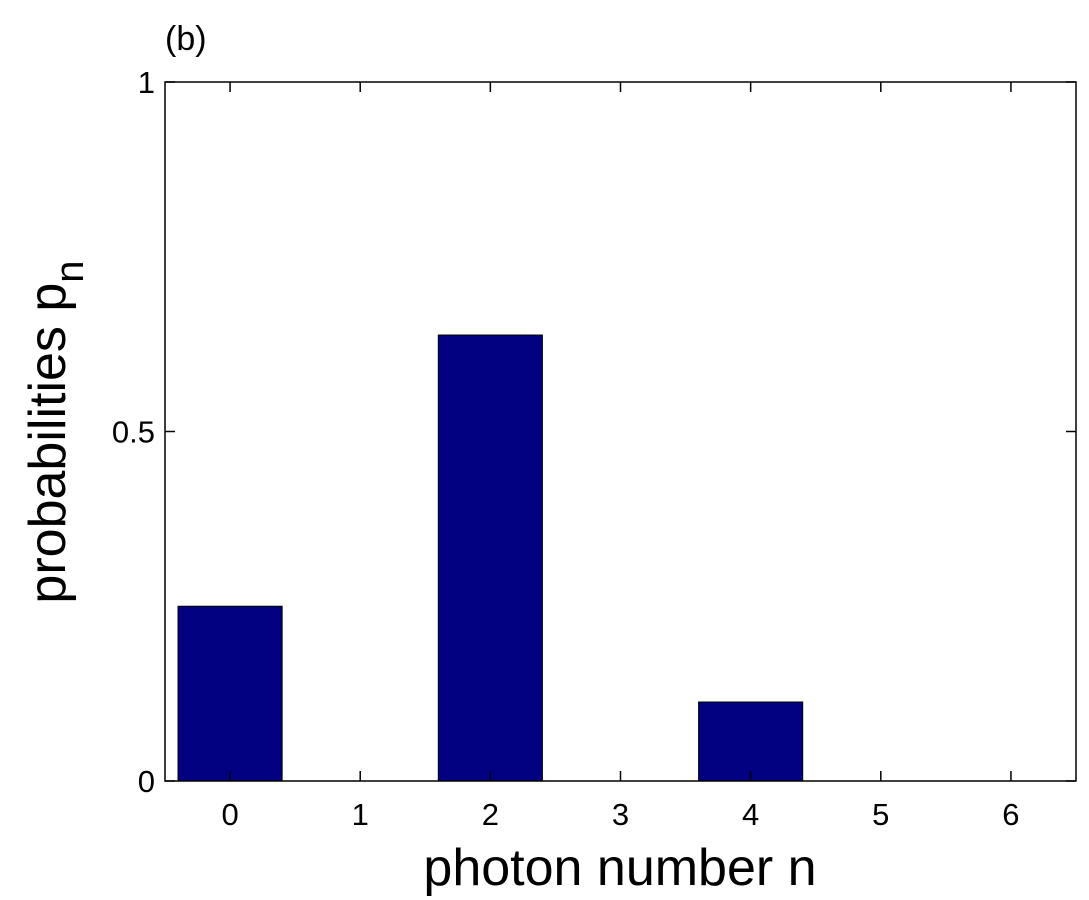  What do you see at coordinates (880, 814) in the screenshot?
I see `x-tick-label: 5` at bounding box center [880, 814].